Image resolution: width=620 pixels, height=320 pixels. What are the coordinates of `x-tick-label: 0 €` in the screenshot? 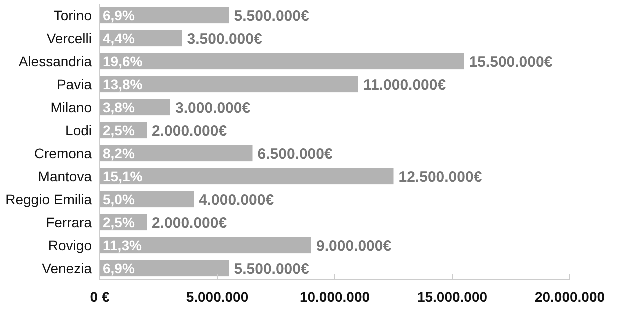 It's located at (100, 297).